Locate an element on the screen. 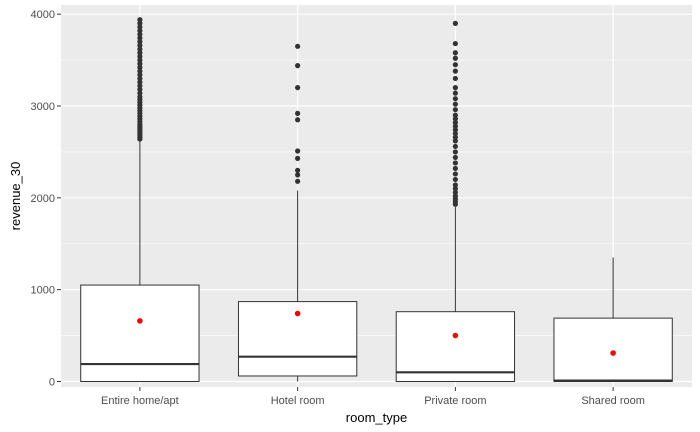 This screenshot has height=432, width=700. y-tick-label: 3000 is located at coordinates (43, 107).